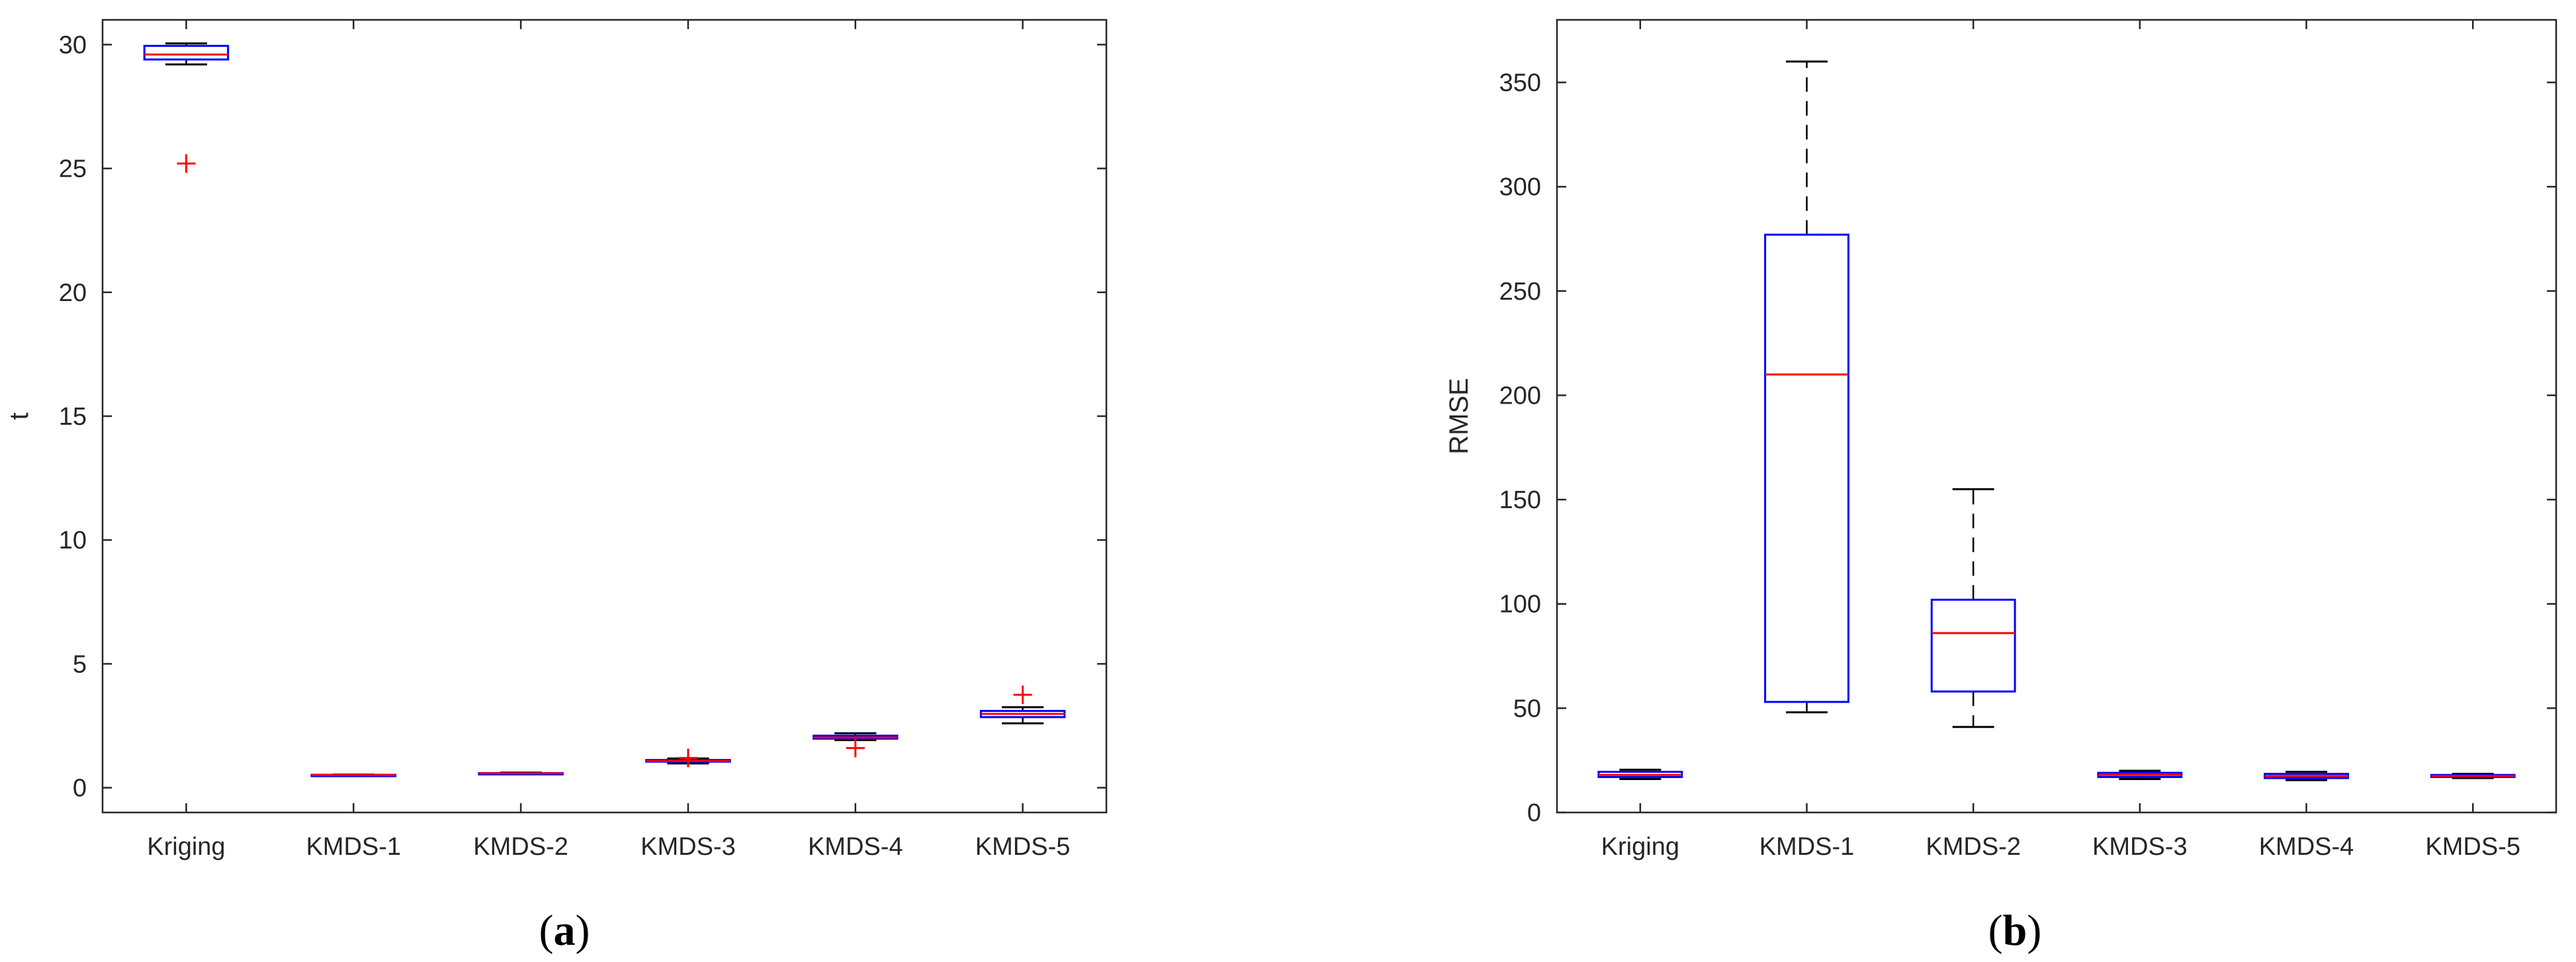  What do you see at coordinates (2034, 931) in the screenshot?
I see `panel-b-caption-close: )` at bounding box center [2034, 931].